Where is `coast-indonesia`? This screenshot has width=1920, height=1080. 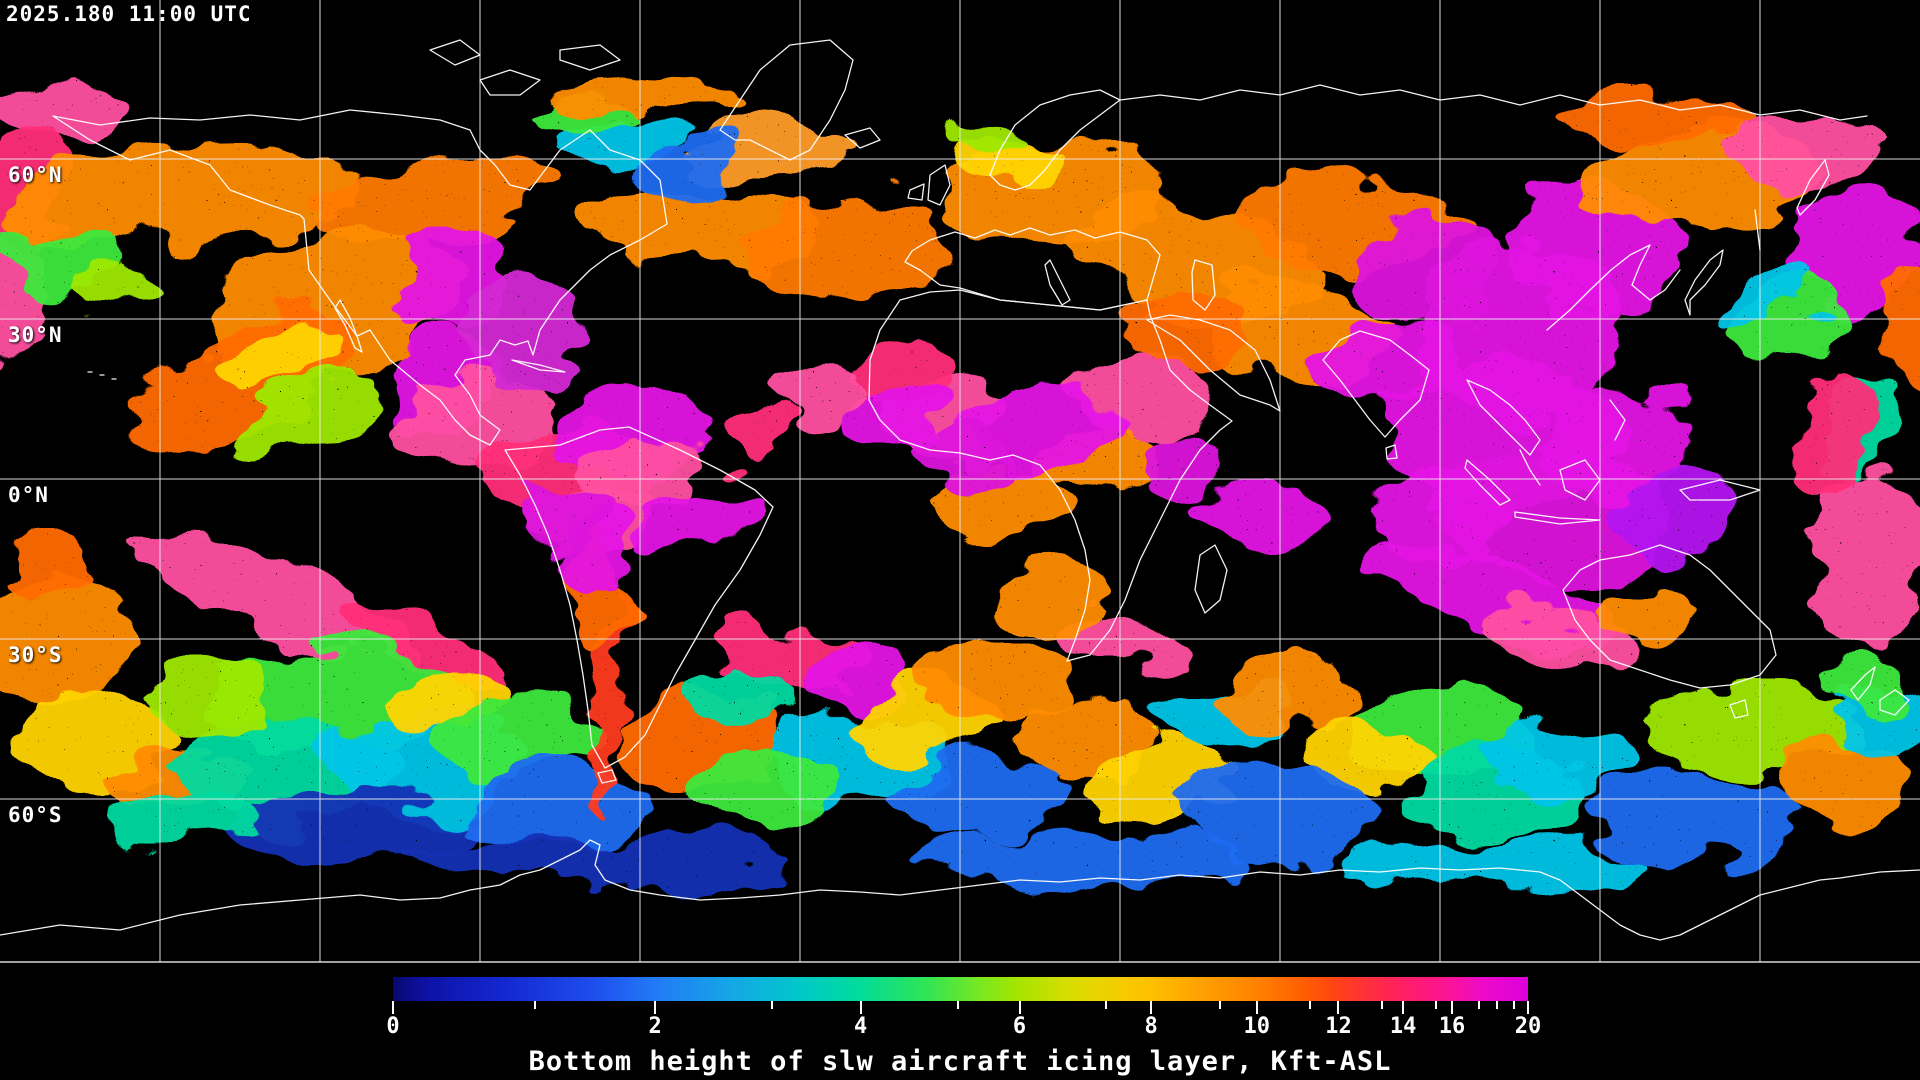 coast-indonesia is located at coordinates (1612, 462).